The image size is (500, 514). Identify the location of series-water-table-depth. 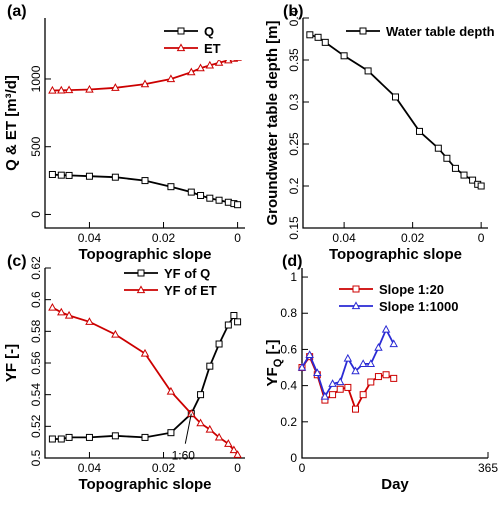
(395, 110).